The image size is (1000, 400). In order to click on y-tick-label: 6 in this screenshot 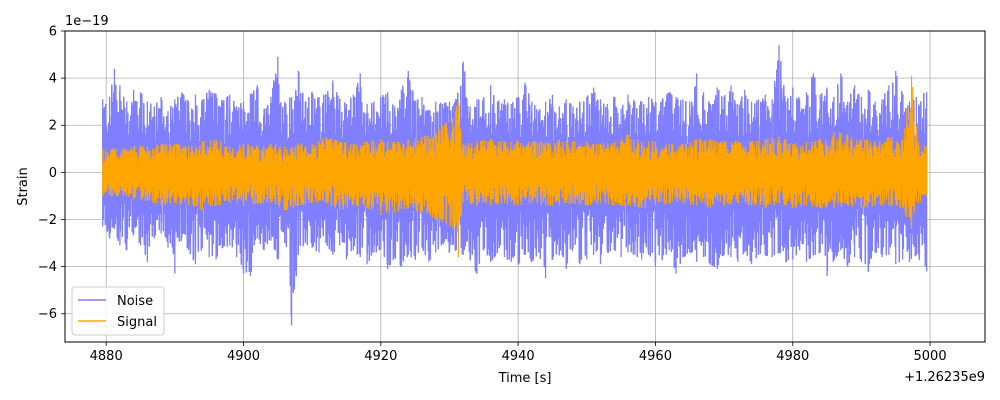, I will do `click(53, 32)`.